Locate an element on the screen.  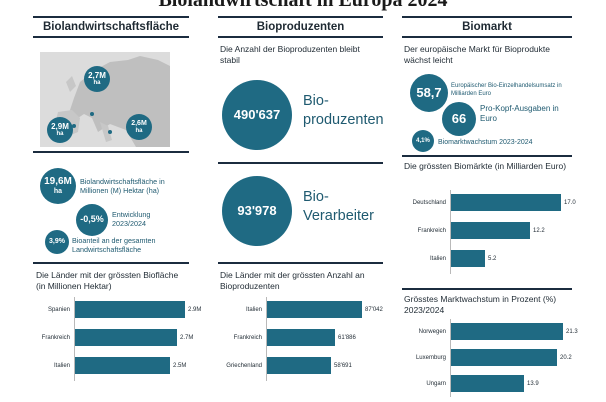
bar-category-label: Ungarn is located at coordinates (436, 384).